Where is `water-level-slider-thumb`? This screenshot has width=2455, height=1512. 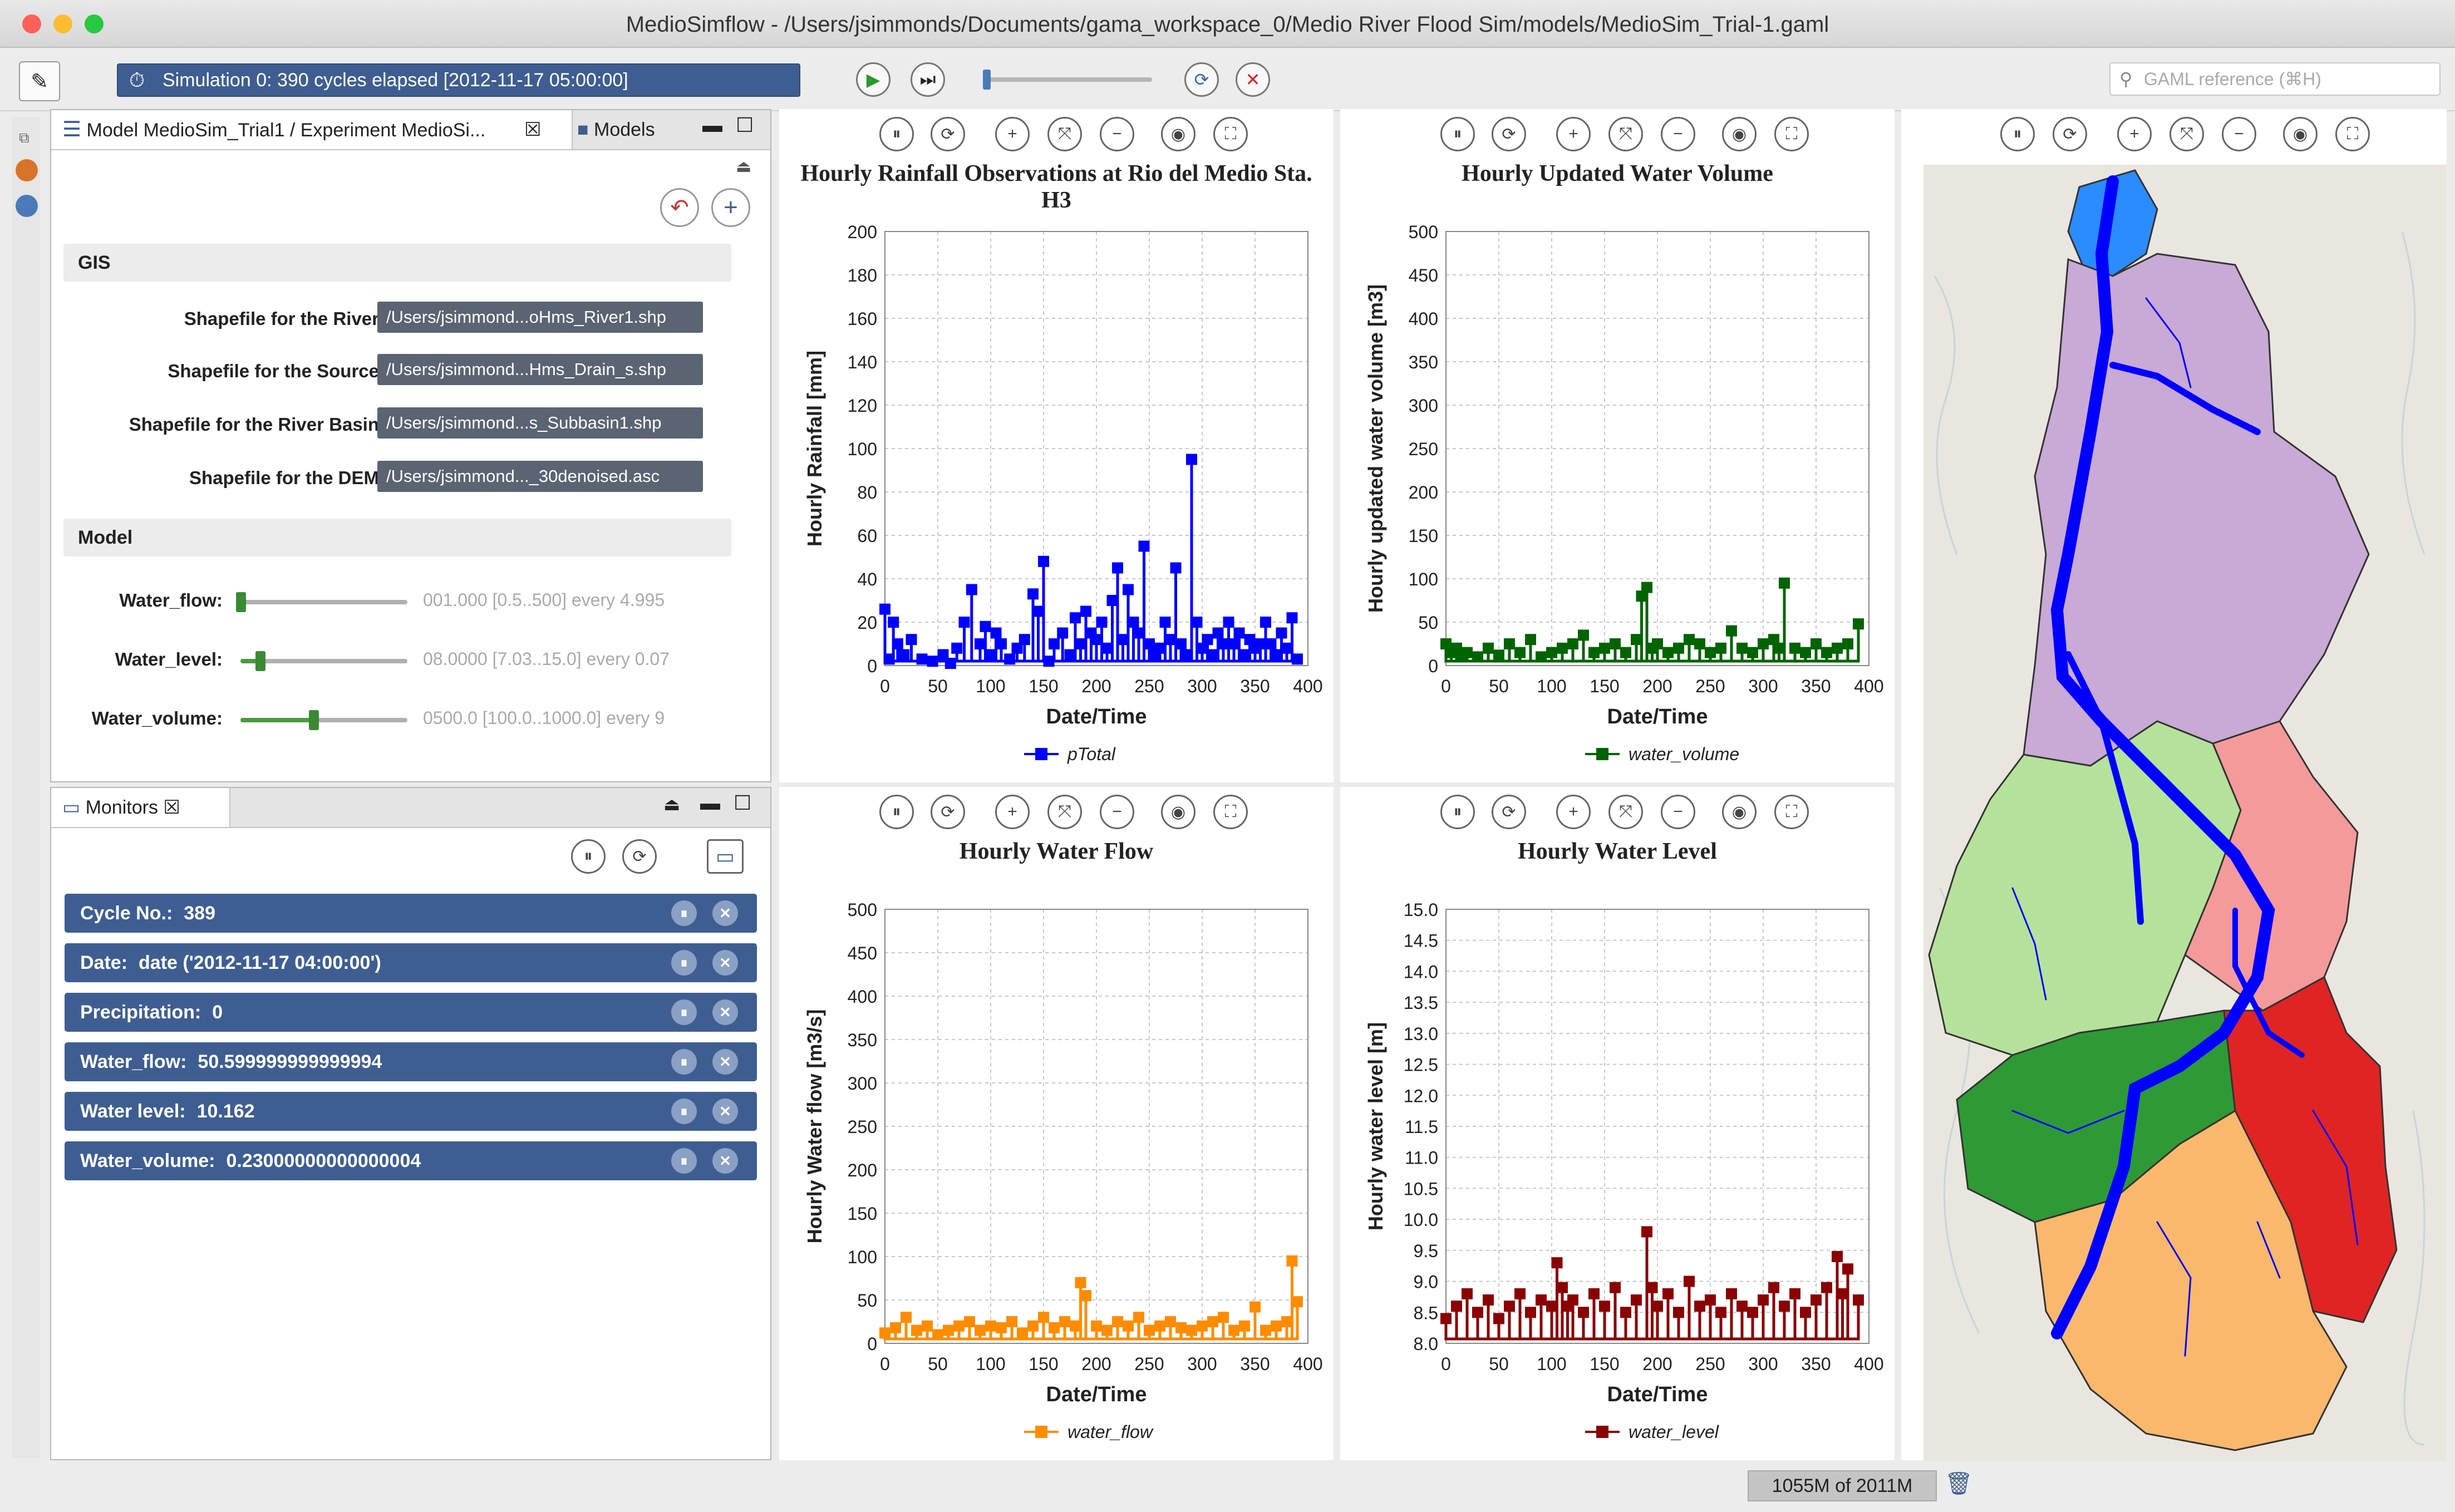 water-level-slider-thumb is located at coordinates (260, 661).